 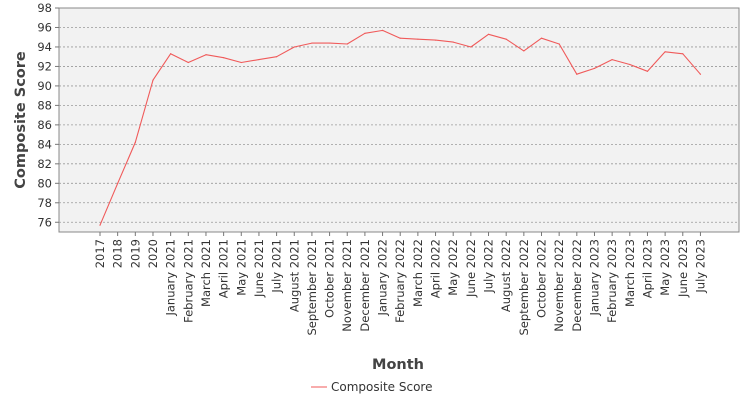 What do you see at coordinates (241, 267) in the screenshot?
I see `x-tick-label: May 2021` at bounding box center [241, 267].